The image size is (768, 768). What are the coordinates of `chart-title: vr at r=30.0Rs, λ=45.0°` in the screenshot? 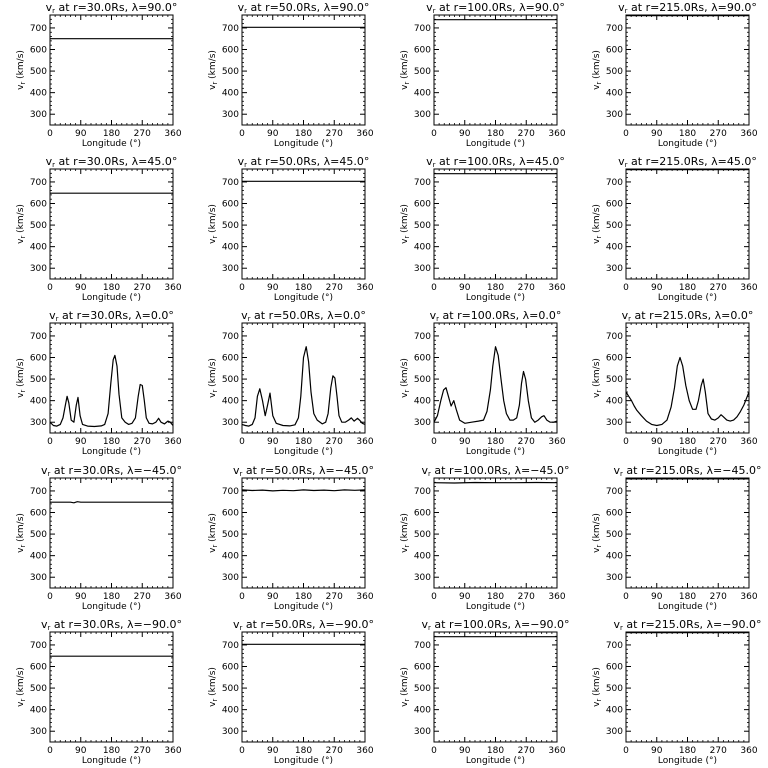 It's located at (112, 162).